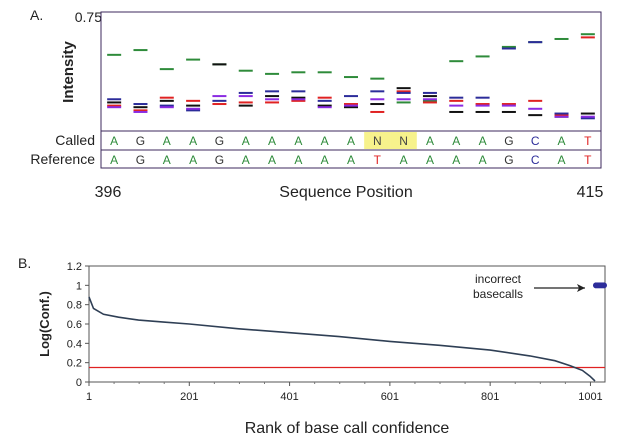 Image resolution: width=620 pixels, height=440 pixels. What do you see at coordinates (114, 160) in the screenshot?
I see `reference-base-0: A` at bounding box center [114, 160].